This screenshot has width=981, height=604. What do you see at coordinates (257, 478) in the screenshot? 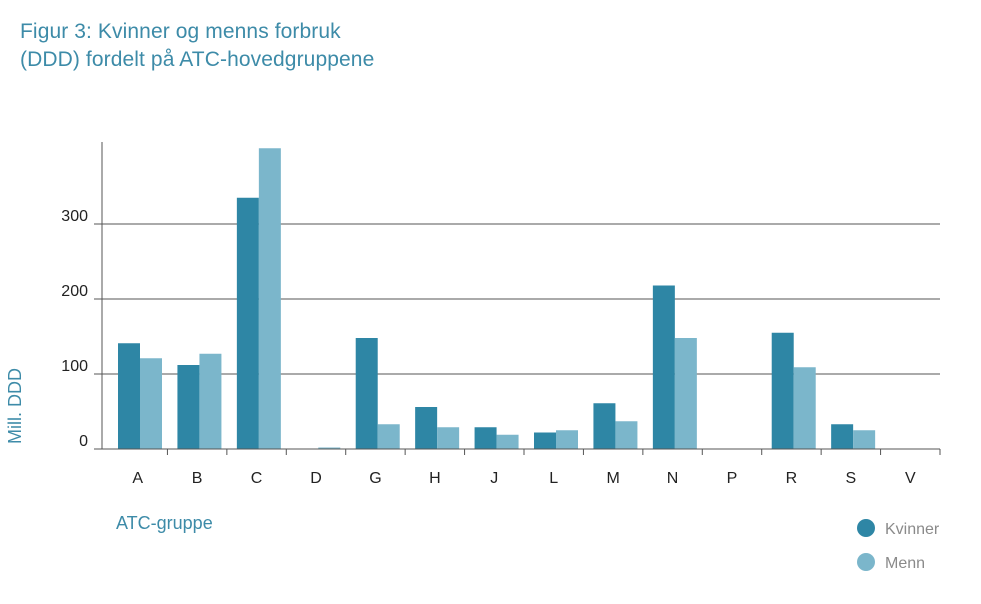
I see `x-tick-label-C: C` at bounding box center [257, 478].